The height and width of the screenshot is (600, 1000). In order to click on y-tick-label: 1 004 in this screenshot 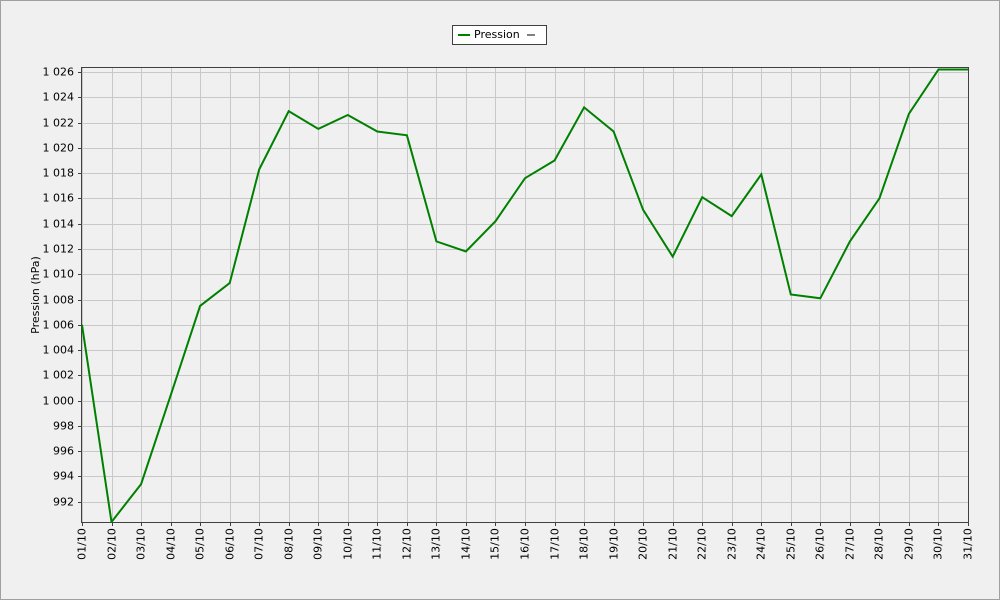, I will do `click(59, 350)`.